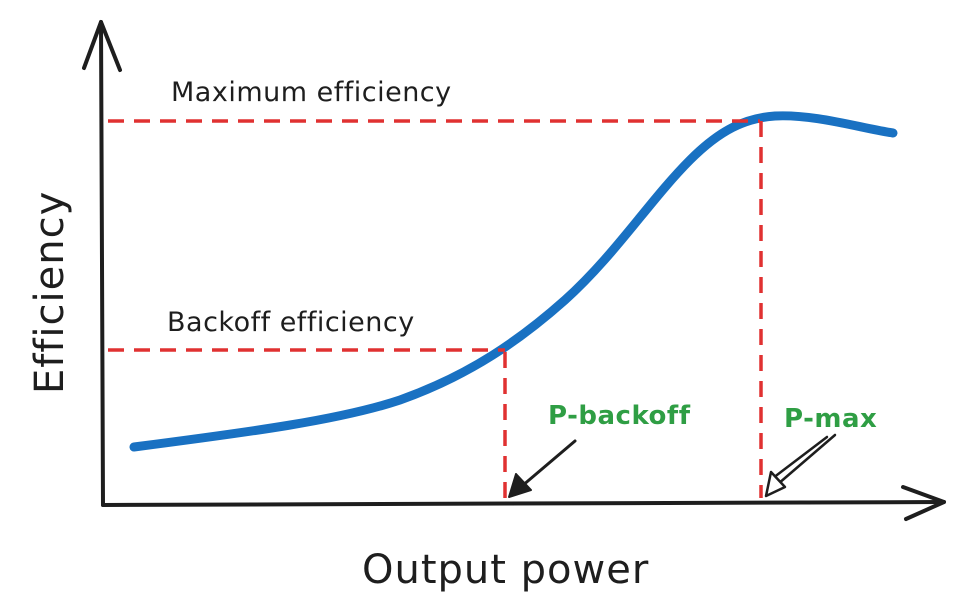  What do you see at coordinates (102, 46) in the screenshot?
I see `y-axis-arrowhead` at bounding box center [102, 46].